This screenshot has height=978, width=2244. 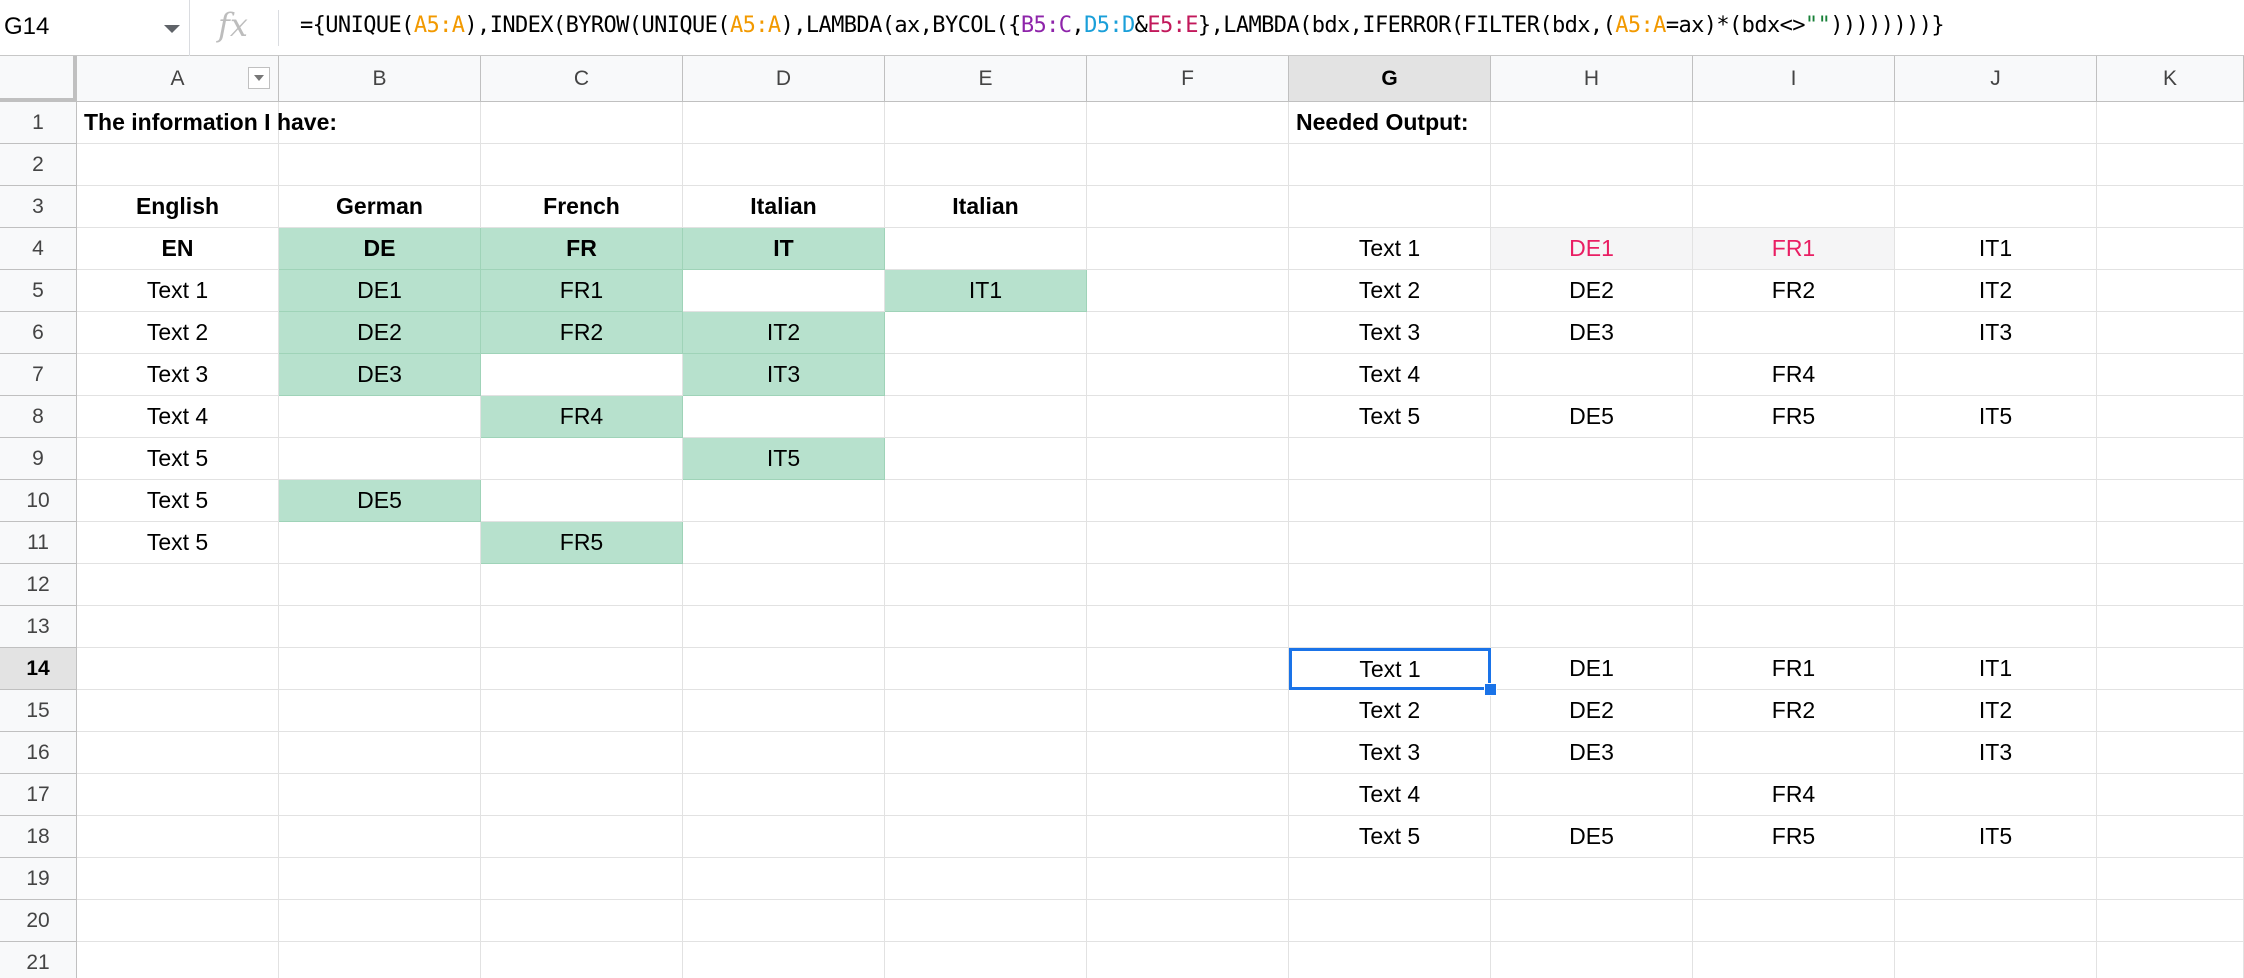 What do you see at coordinates (1794, 165) in the screenshot?
I see `cell-i2` at bounding box center [1794, 165].